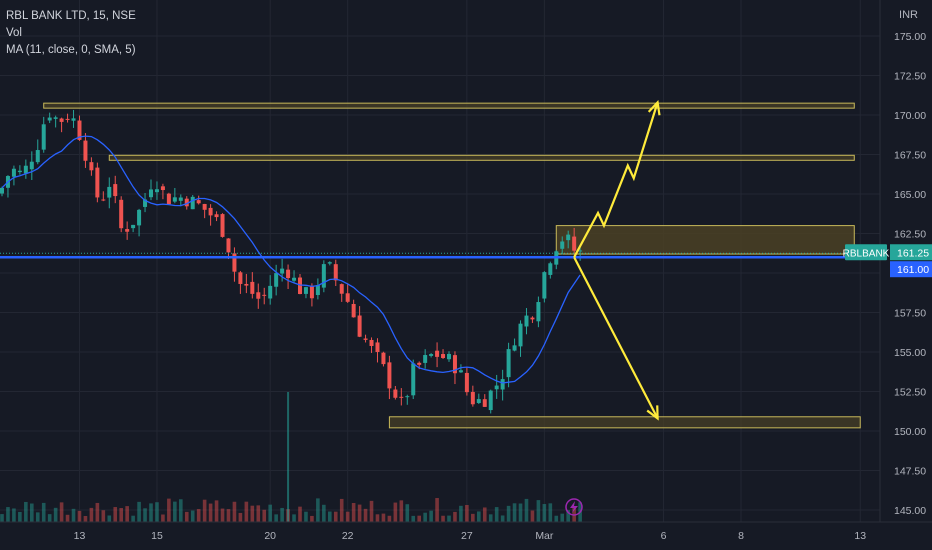 The image size is (932, 550). I want to click on symbol-badge, so click(866, 252).